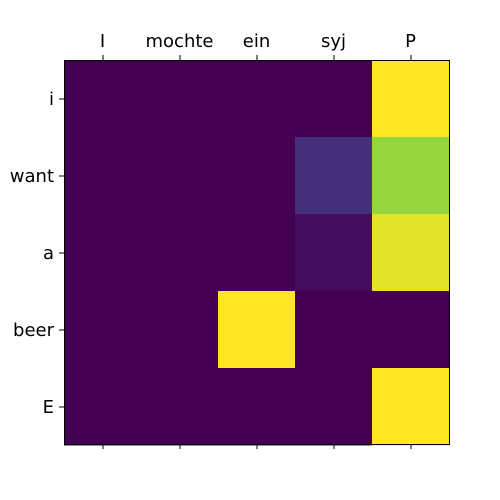  I want to click on x-tick-label: I, so click(102, 41).